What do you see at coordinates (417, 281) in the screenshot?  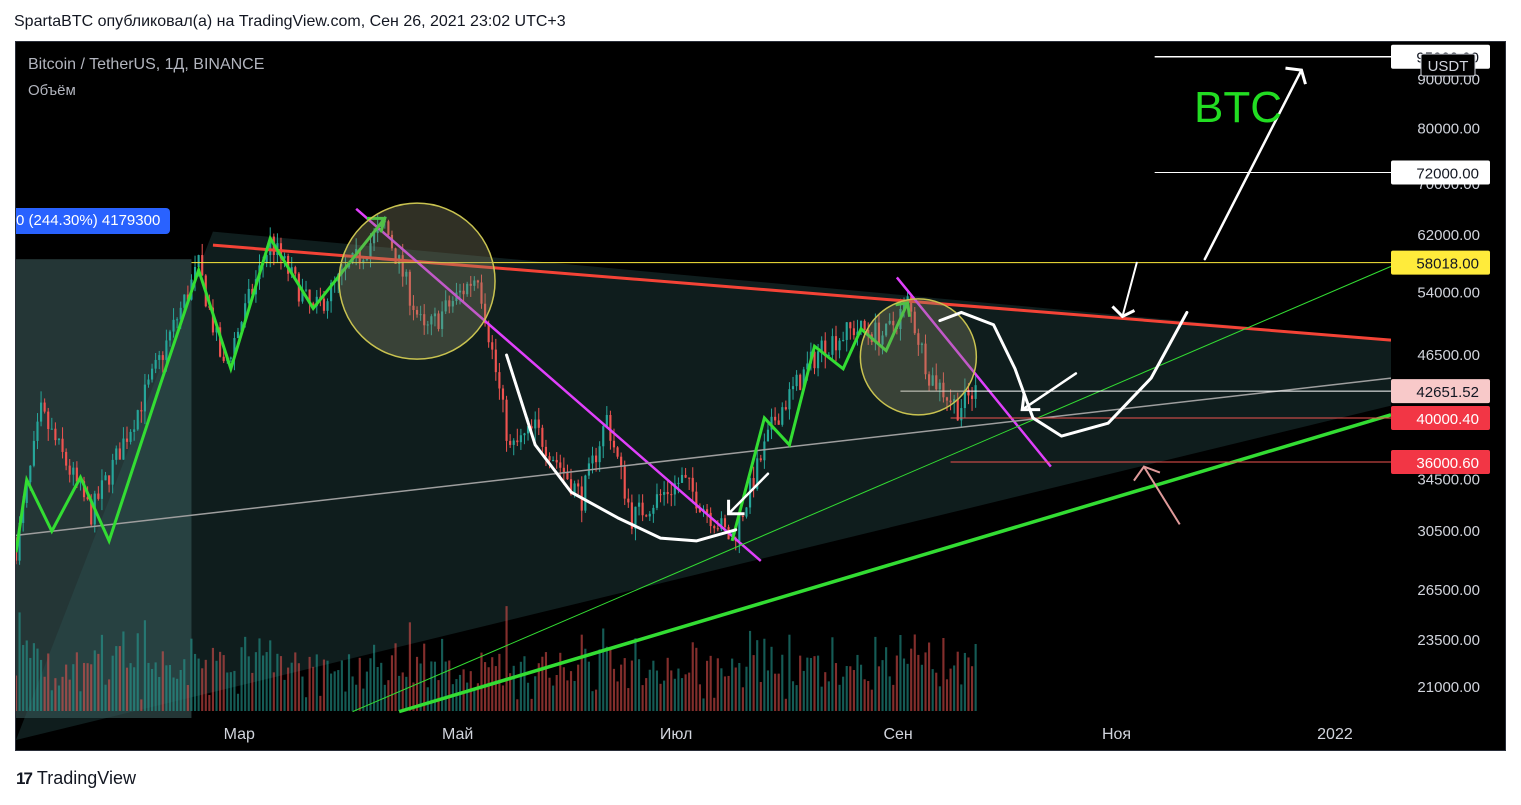 I see `highlight-circle` at bounding box center [417, 281].